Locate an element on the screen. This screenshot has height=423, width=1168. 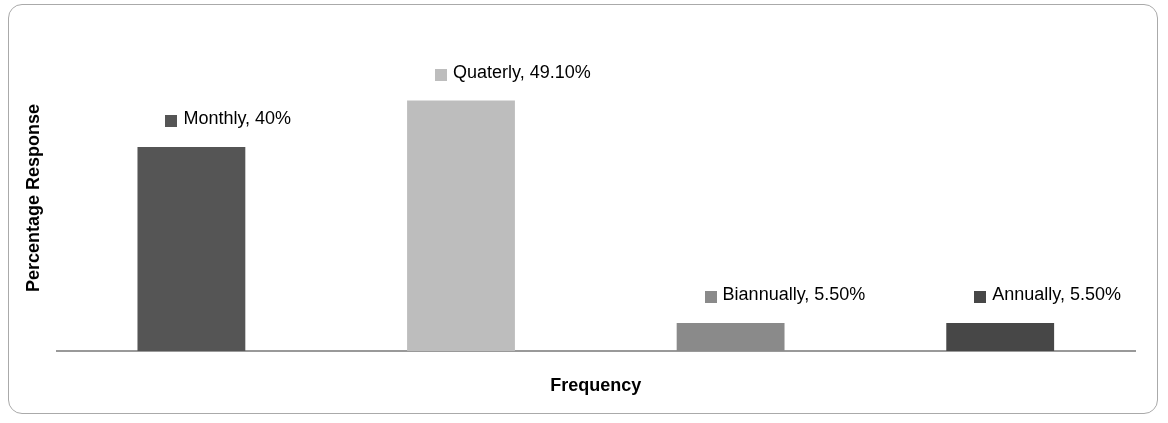
data-label: Quaterly, 49.10% is located at coordinates (522, 71).